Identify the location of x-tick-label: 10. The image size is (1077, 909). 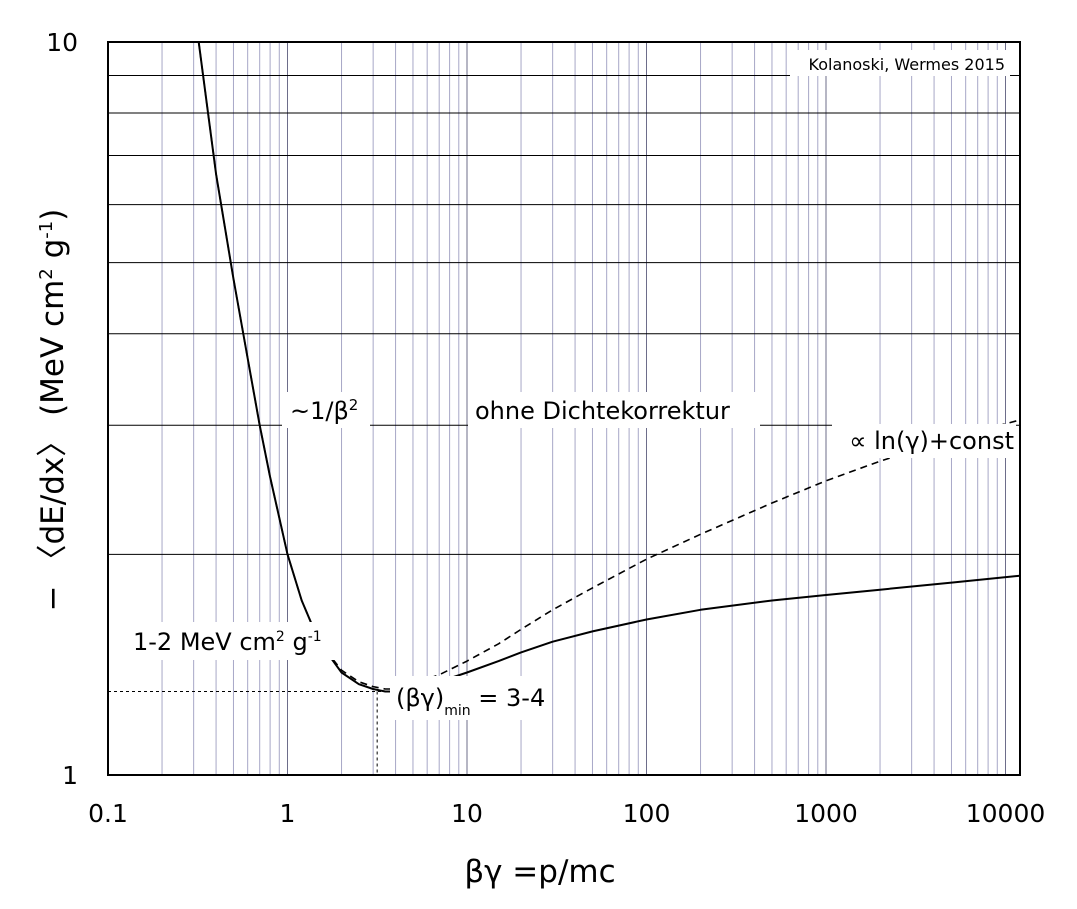
(467, 813).